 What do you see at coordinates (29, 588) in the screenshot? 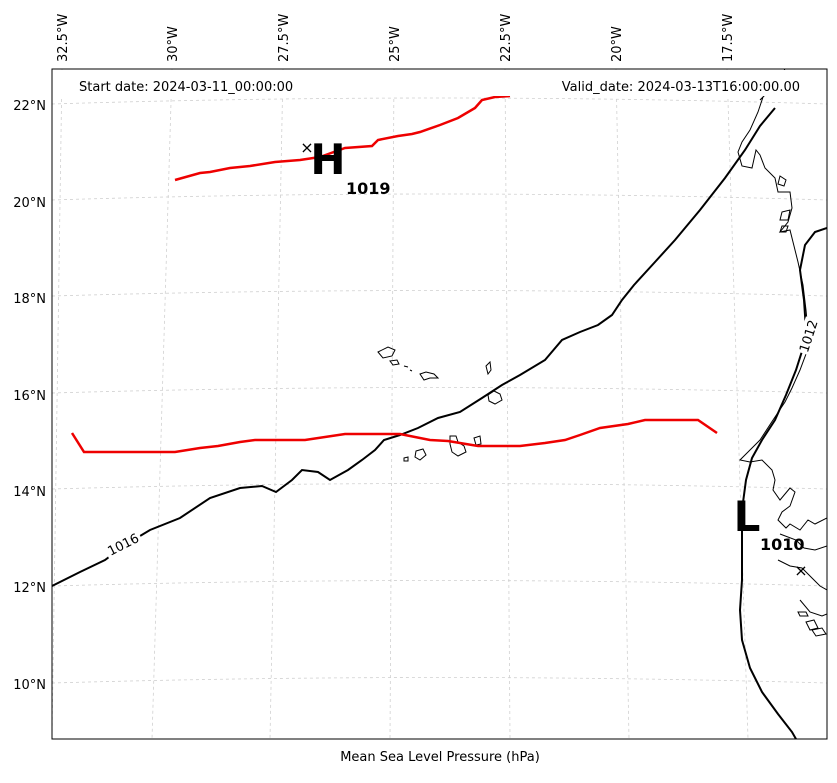
I see `lat-tick-12n: 12°N` at bounding box center [29, 588].